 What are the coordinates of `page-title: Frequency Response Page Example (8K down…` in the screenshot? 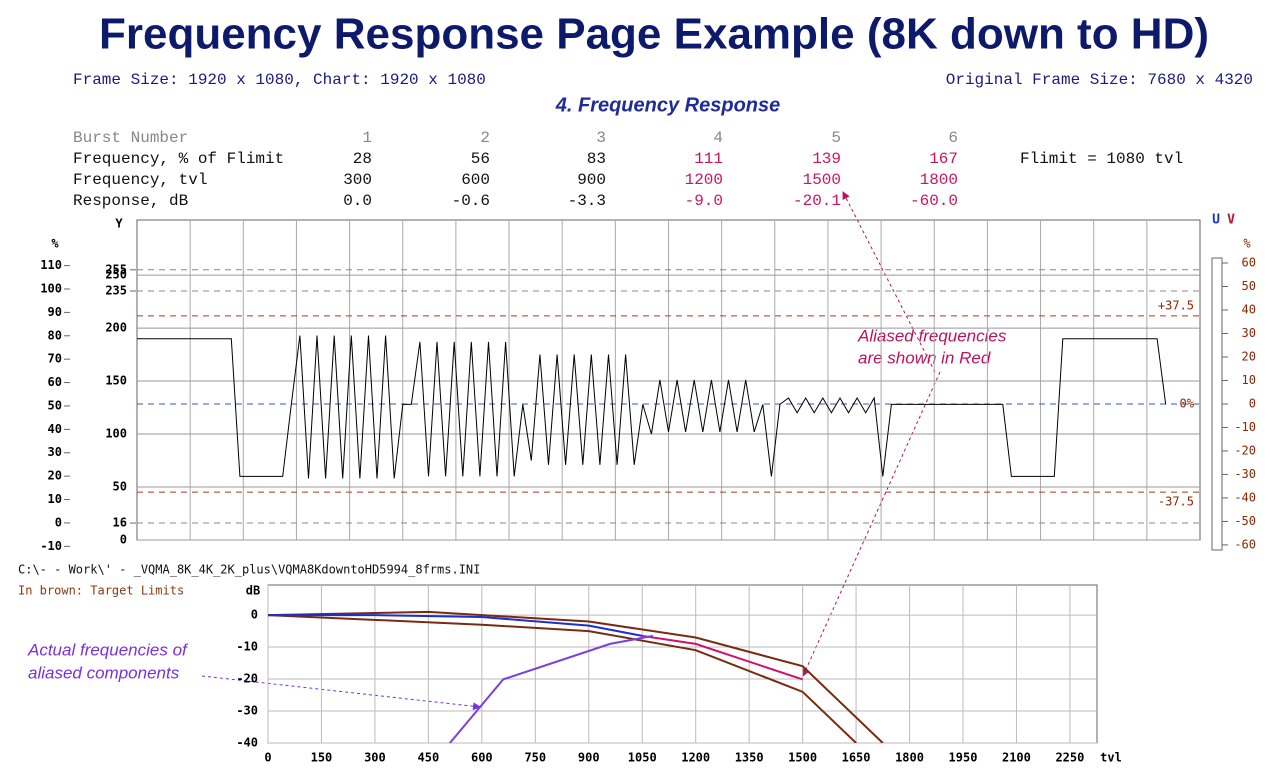 It's located at (654, 34).